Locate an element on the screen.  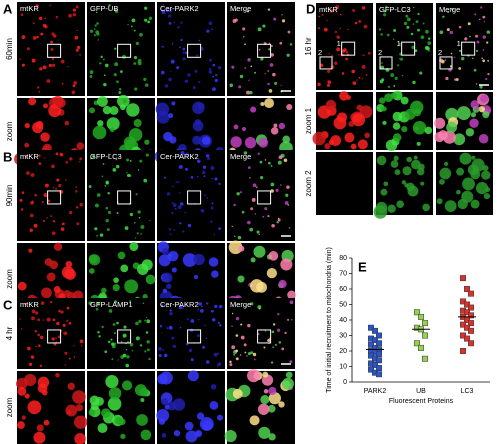
x-tick-label: PARK2 is located at coordinates (375, 391).